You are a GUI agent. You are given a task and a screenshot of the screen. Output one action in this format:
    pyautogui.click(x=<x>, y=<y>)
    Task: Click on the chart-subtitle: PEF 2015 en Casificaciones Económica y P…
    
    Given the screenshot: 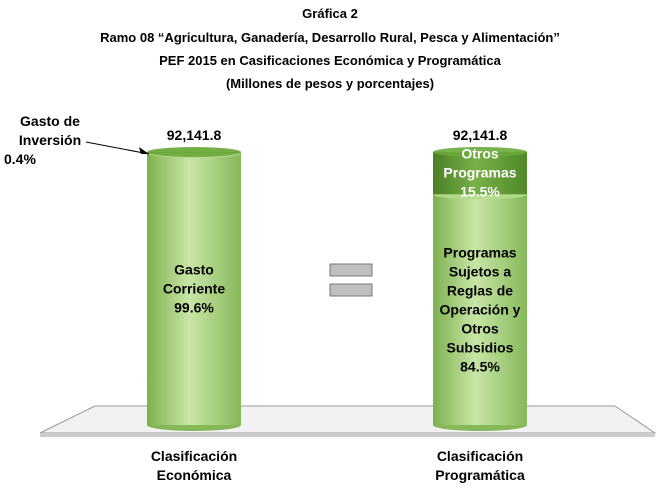 What is the action you would take?
    pyautogui.click(x=330, y=60)
    